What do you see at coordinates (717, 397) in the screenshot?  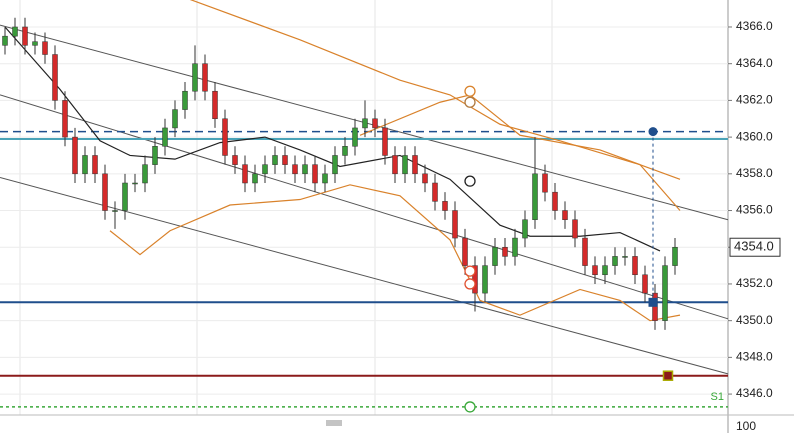 I see `level-label: S1` at bounding box center [717, 397].